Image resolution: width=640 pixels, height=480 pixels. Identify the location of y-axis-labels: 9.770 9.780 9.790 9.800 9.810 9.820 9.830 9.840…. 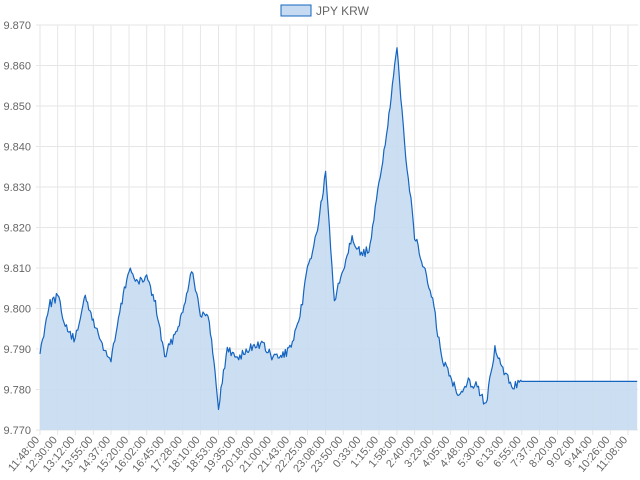
(17, 228).